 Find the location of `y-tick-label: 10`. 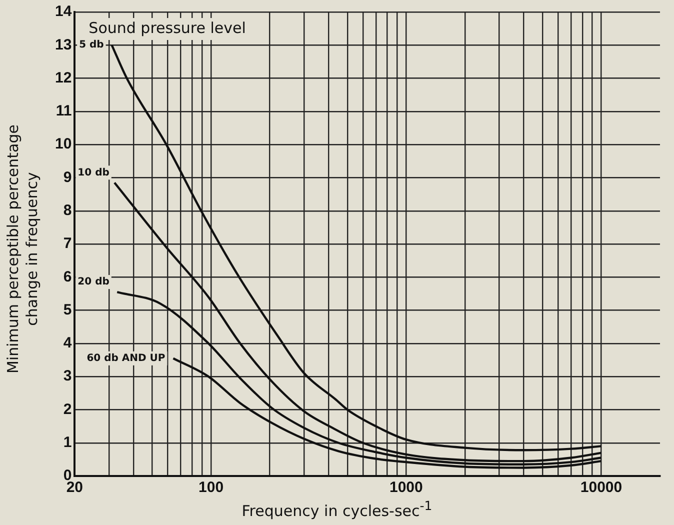

y-tick-label: 10 is located at coordinates (63, 144).